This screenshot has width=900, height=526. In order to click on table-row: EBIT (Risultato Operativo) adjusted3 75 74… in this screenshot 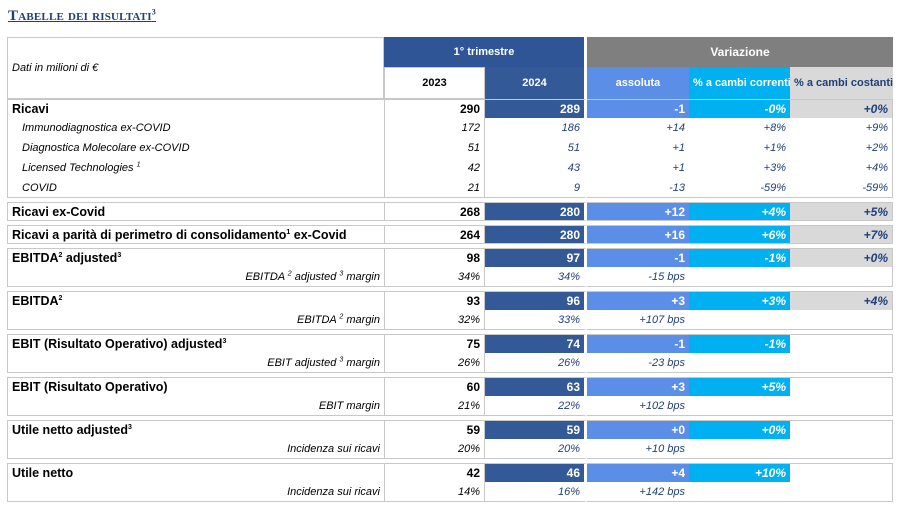, I will do `click(450, 343)`.